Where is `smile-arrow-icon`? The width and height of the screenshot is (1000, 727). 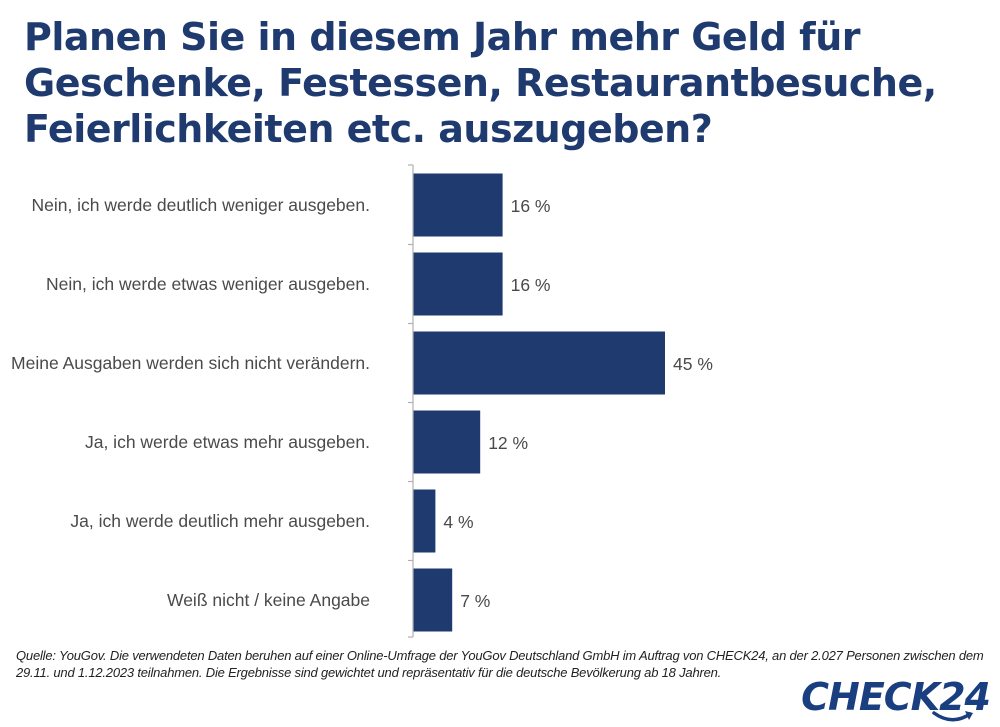
smile-arrow-icon is located at coordinates (952, 716).